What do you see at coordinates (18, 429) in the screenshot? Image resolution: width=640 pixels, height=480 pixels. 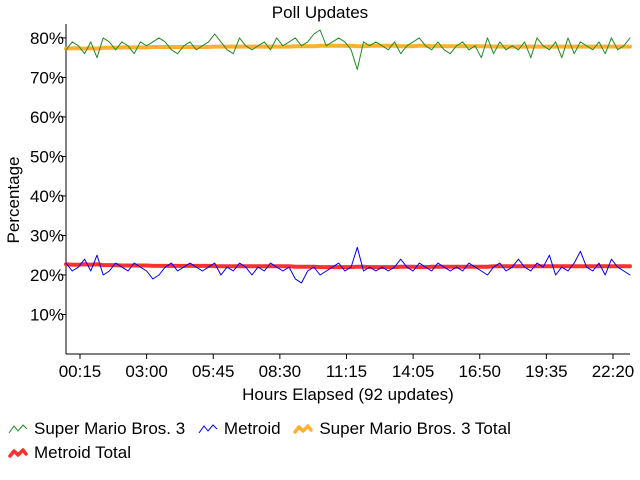 I see `legend-swatch-smb3` at bounding box center [18, 429].